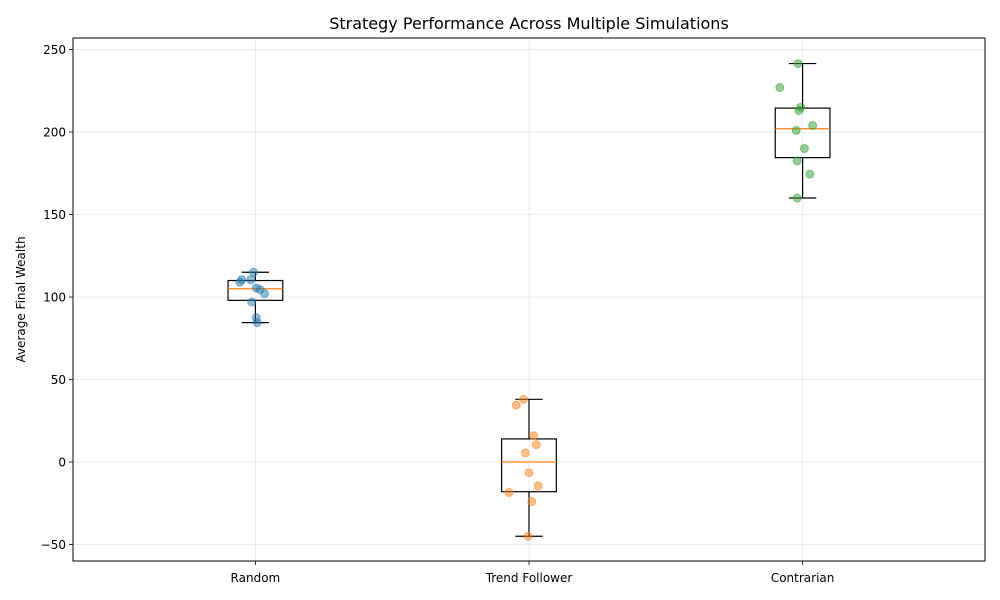 The height and width of the screenshot is (600, 1000). Describe the element at coordinates (529, 578) in the screenshot. I see `x-tick-label: Trend Follower` at that location.